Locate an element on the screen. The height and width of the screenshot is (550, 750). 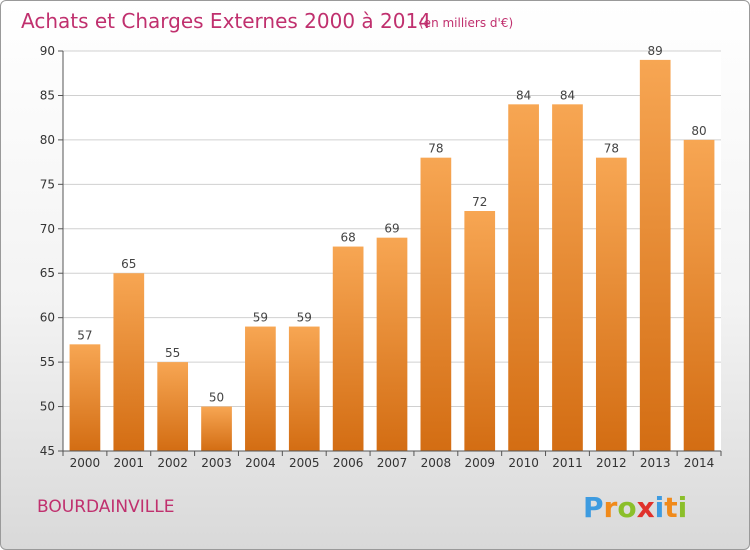
bar-2005 is located at coordinates (304, 388).